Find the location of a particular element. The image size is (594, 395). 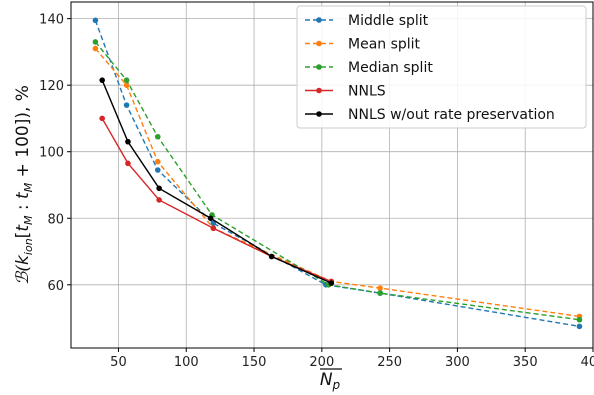

legend-item-nnls: NNLS is located at coordinates (345, 92).